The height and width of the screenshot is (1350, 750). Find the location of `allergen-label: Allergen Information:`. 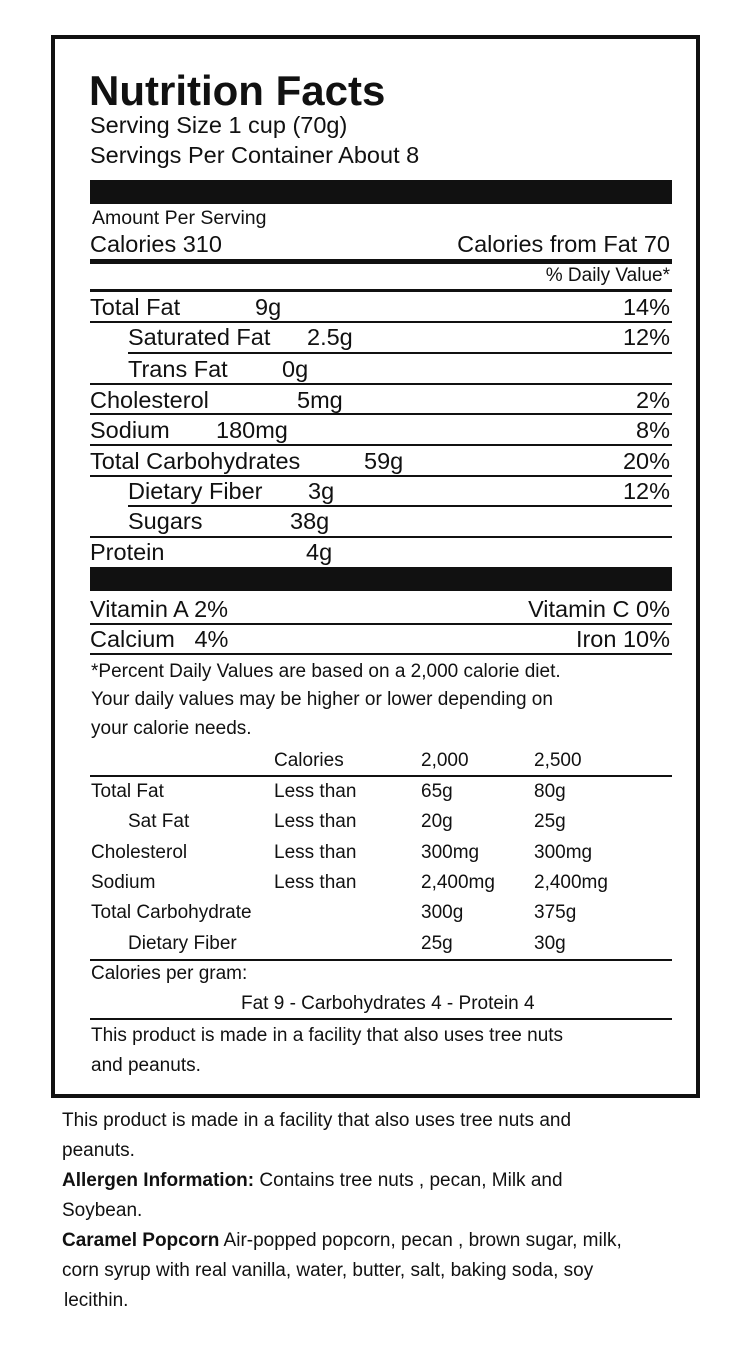

allergen-label: Allergen Information: is located at coordinates (158, 1180).